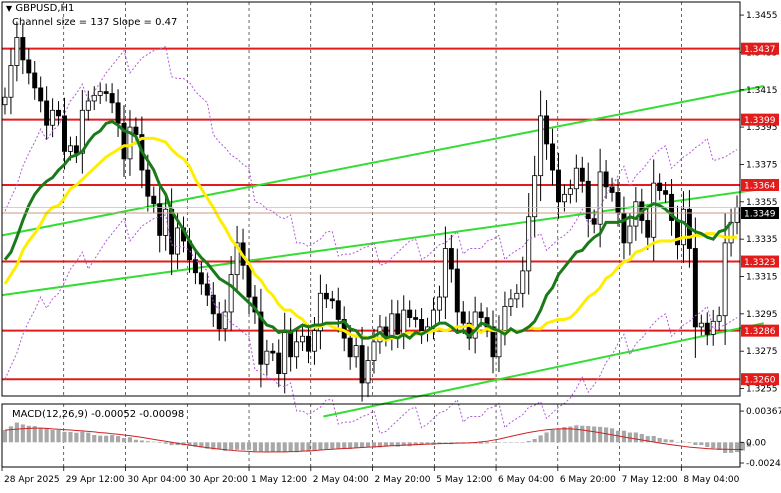 This screenshot has height=493, width=781. I want to click on y-tick-label: 1.3295, so click(762, 315).